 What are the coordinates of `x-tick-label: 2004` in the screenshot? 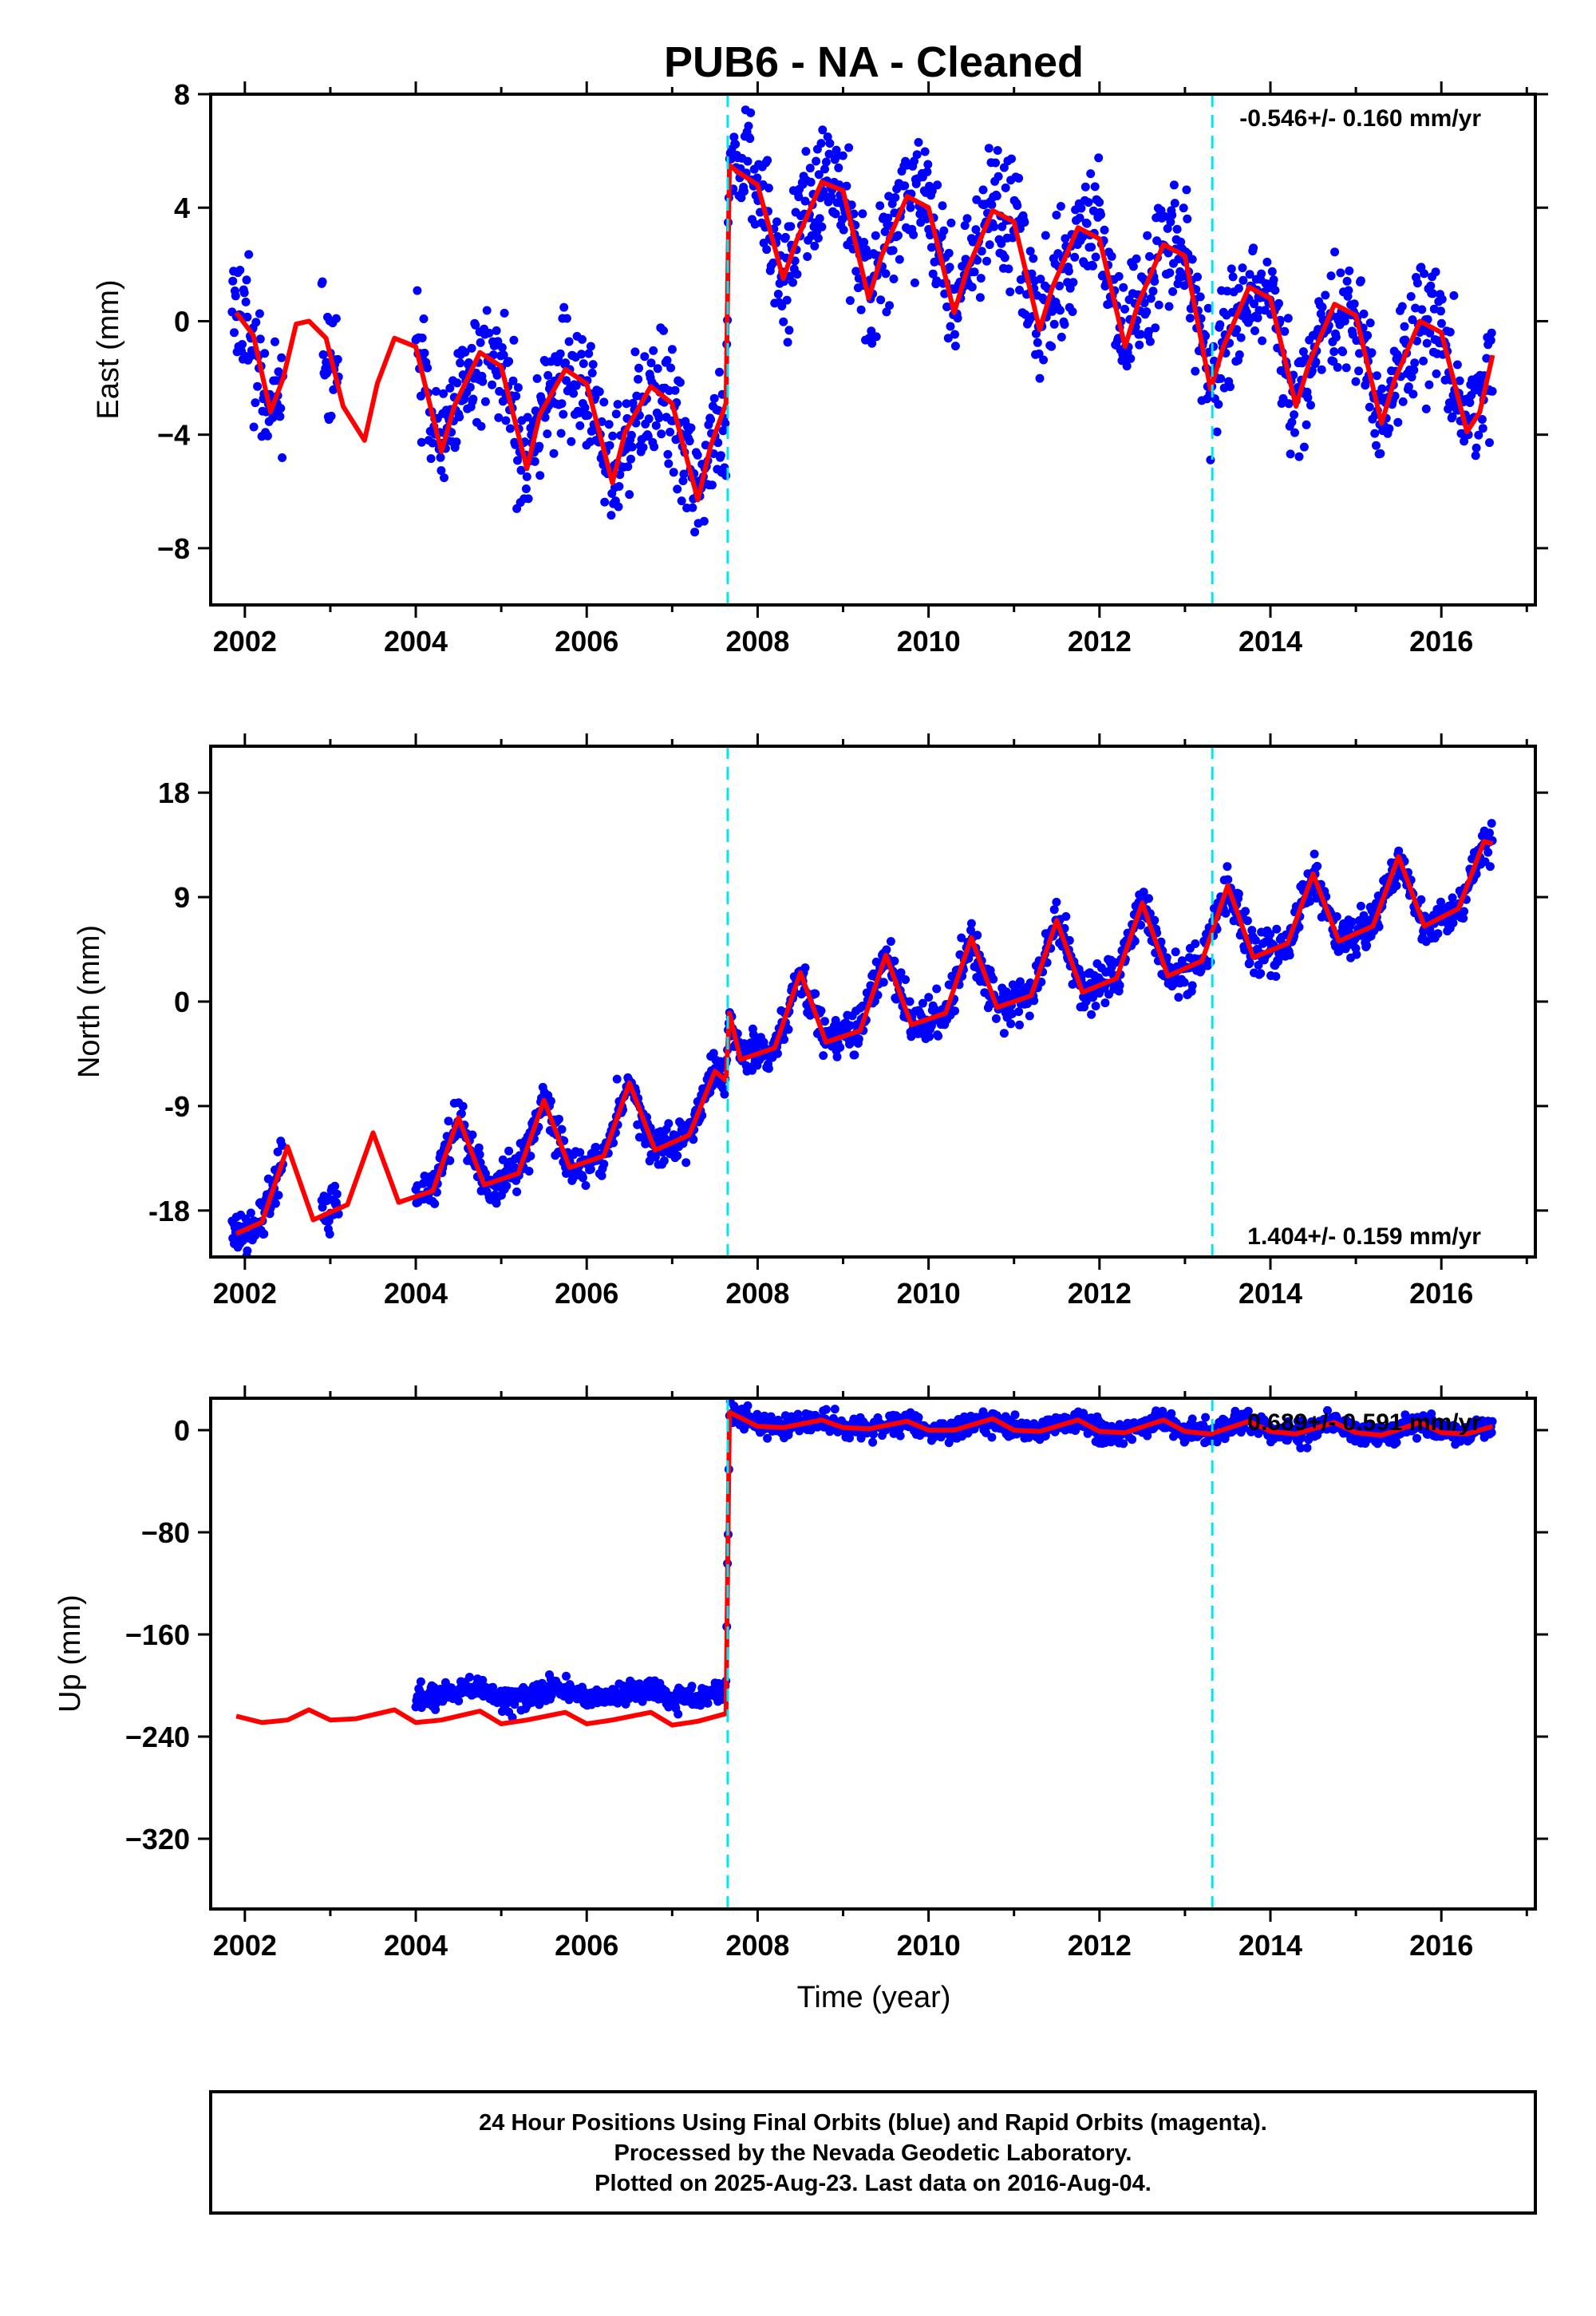 It's located at (416, 1293).